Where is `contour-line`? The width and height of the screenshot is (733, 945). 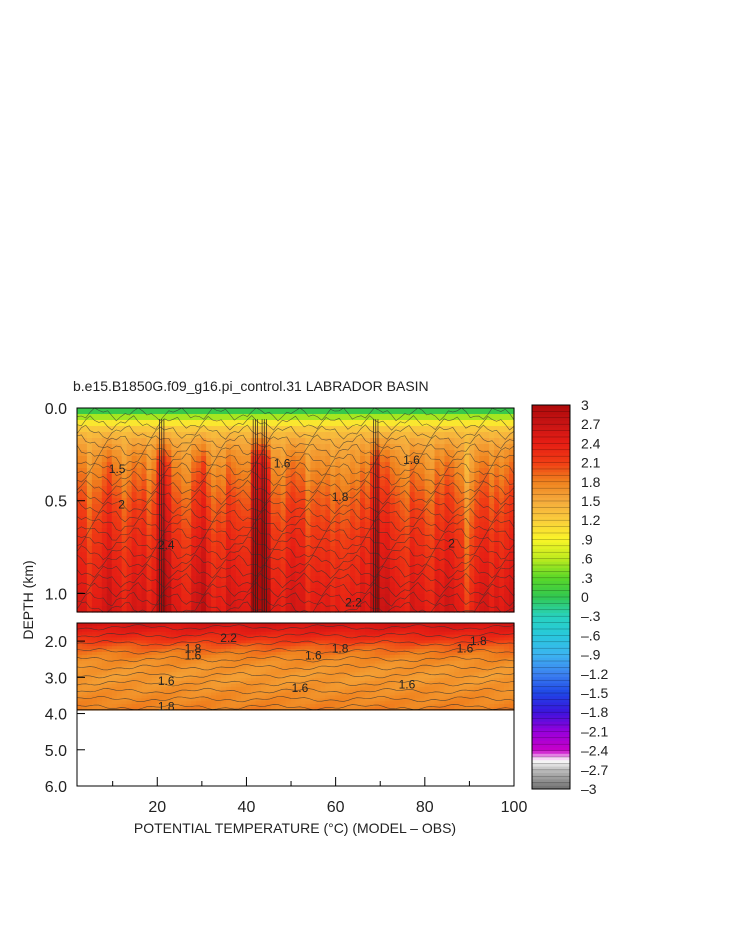
contour-line is located at coordinates (295, 589).